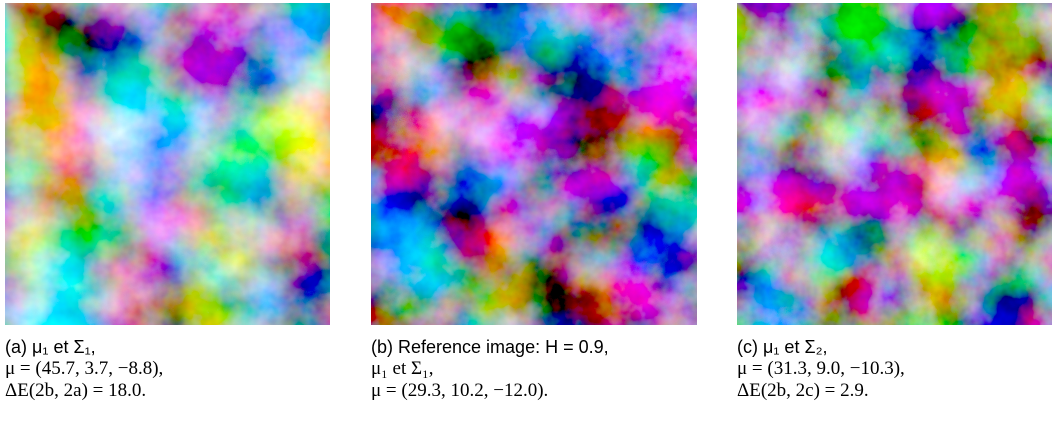 The height and width of the screenshot is (425, 1054). Describe the element at coordinates (50, 347) in the screenshot. I see `caption-line: (a) μ₁ et Σ₁,` at that location.